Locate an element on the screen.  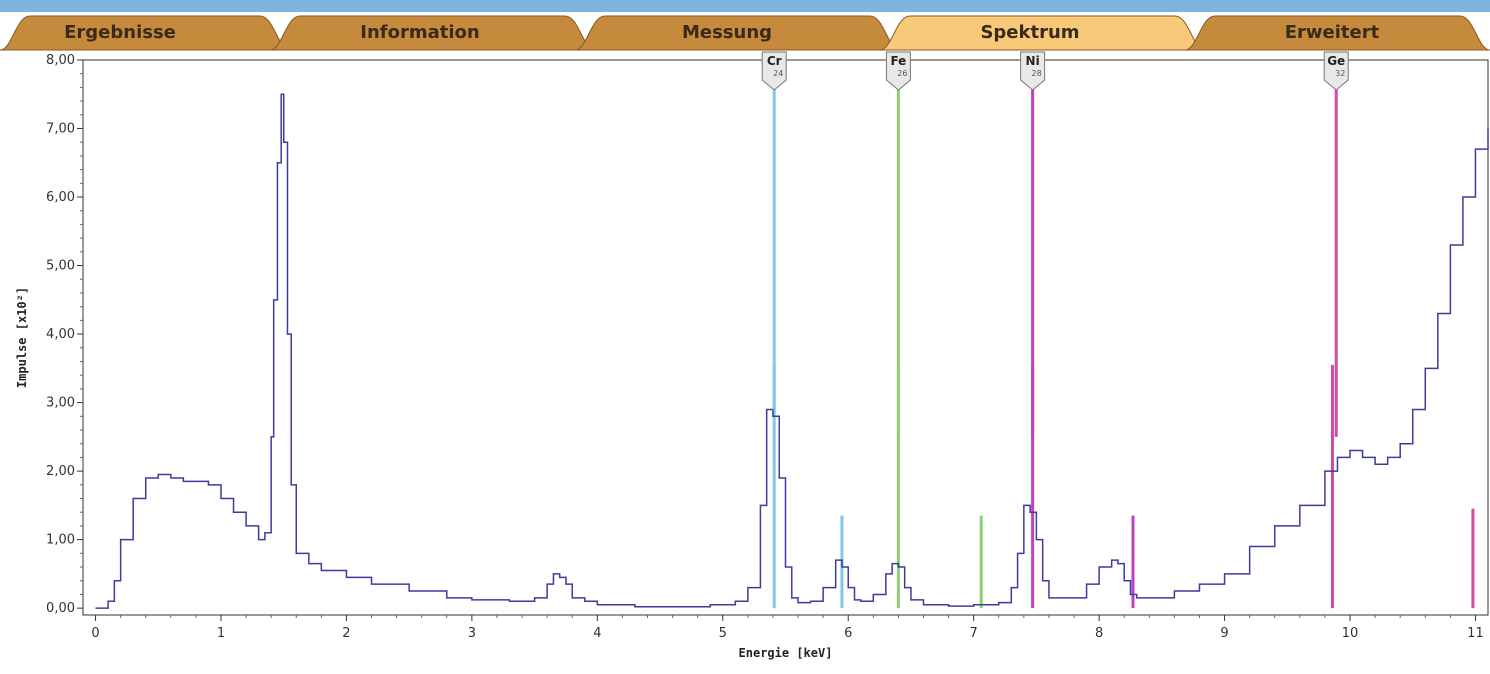
y-tick-label: 1,00 is located at coordinates (60, 540).